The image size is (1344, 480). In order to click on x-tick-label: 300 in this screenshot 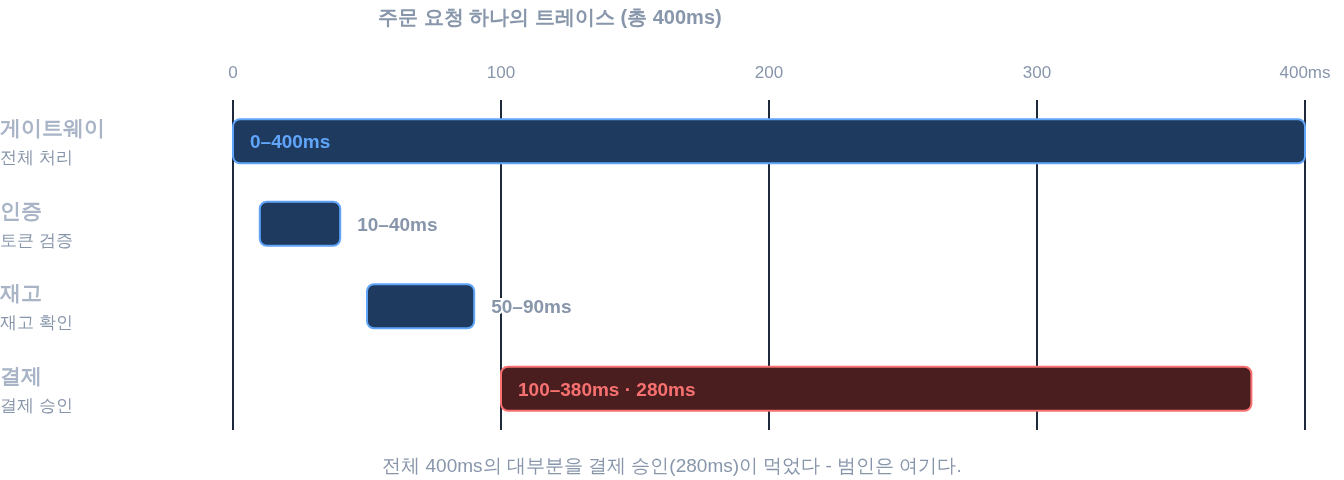, I will do `click(1037, 72)`.